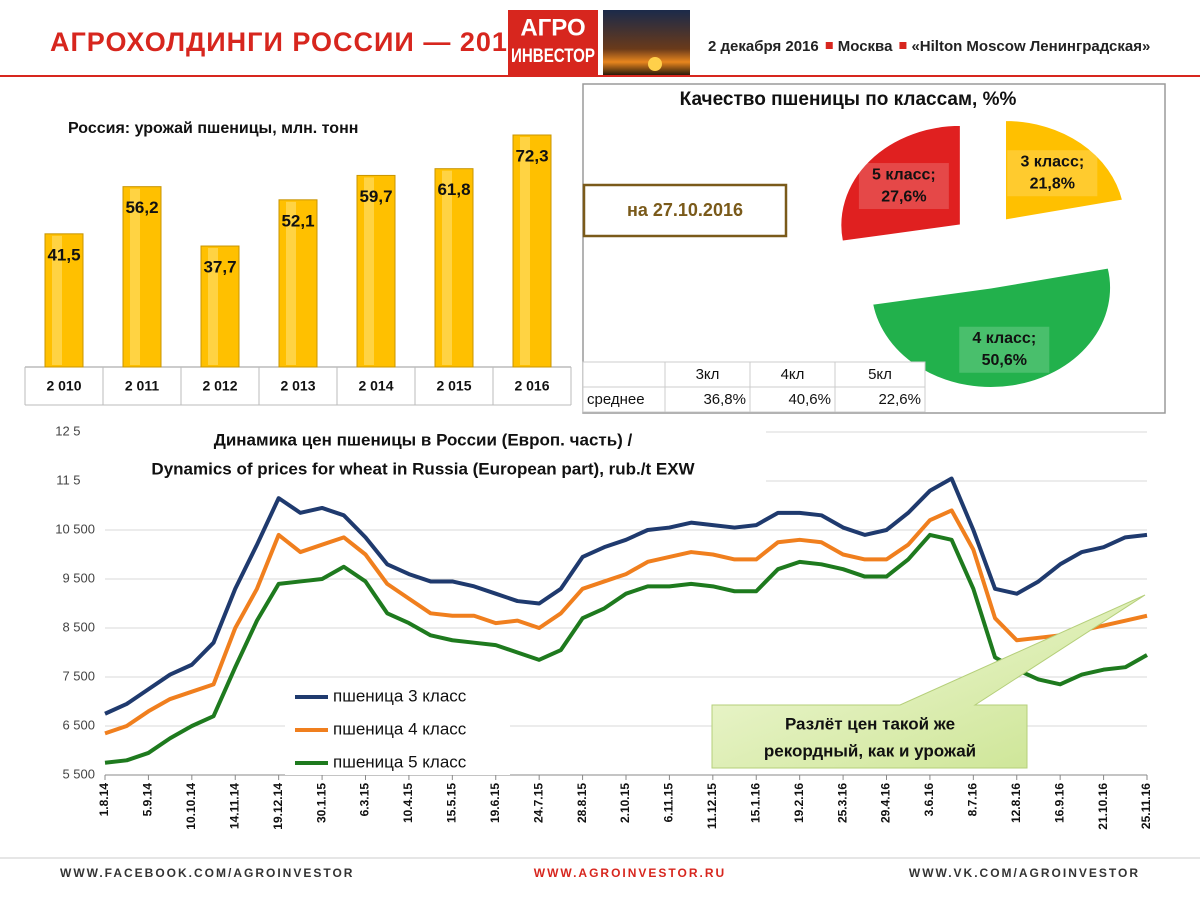 This screenshot has width=1200, height=899. Describe the element at coordinates (191, 806) in the screenshot. I see `x-tick-label: 10.10.14` at that location.